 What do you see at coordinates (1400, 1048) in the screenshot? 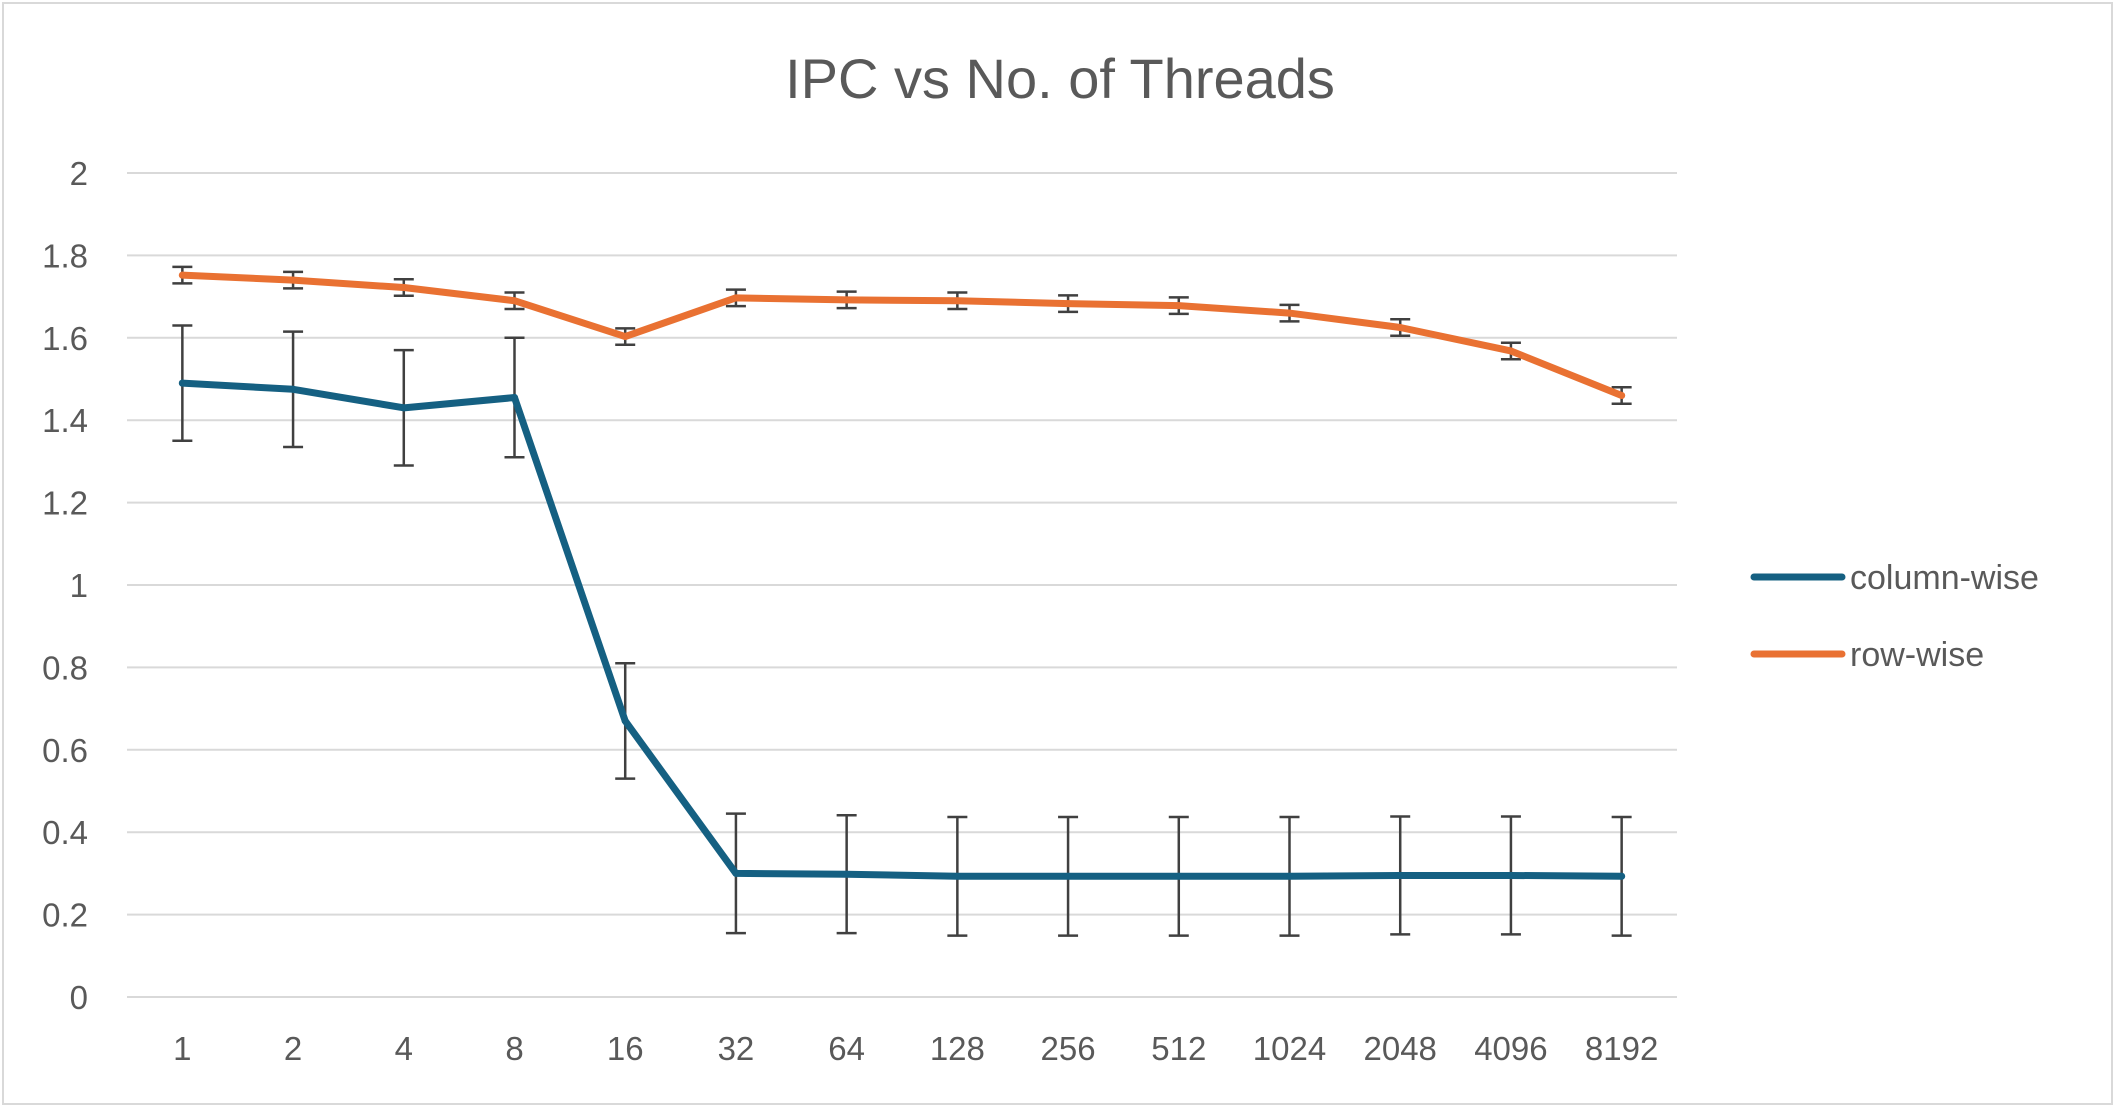
I see `x-tick-label: 2048` at bounding box center [1400, 1048].